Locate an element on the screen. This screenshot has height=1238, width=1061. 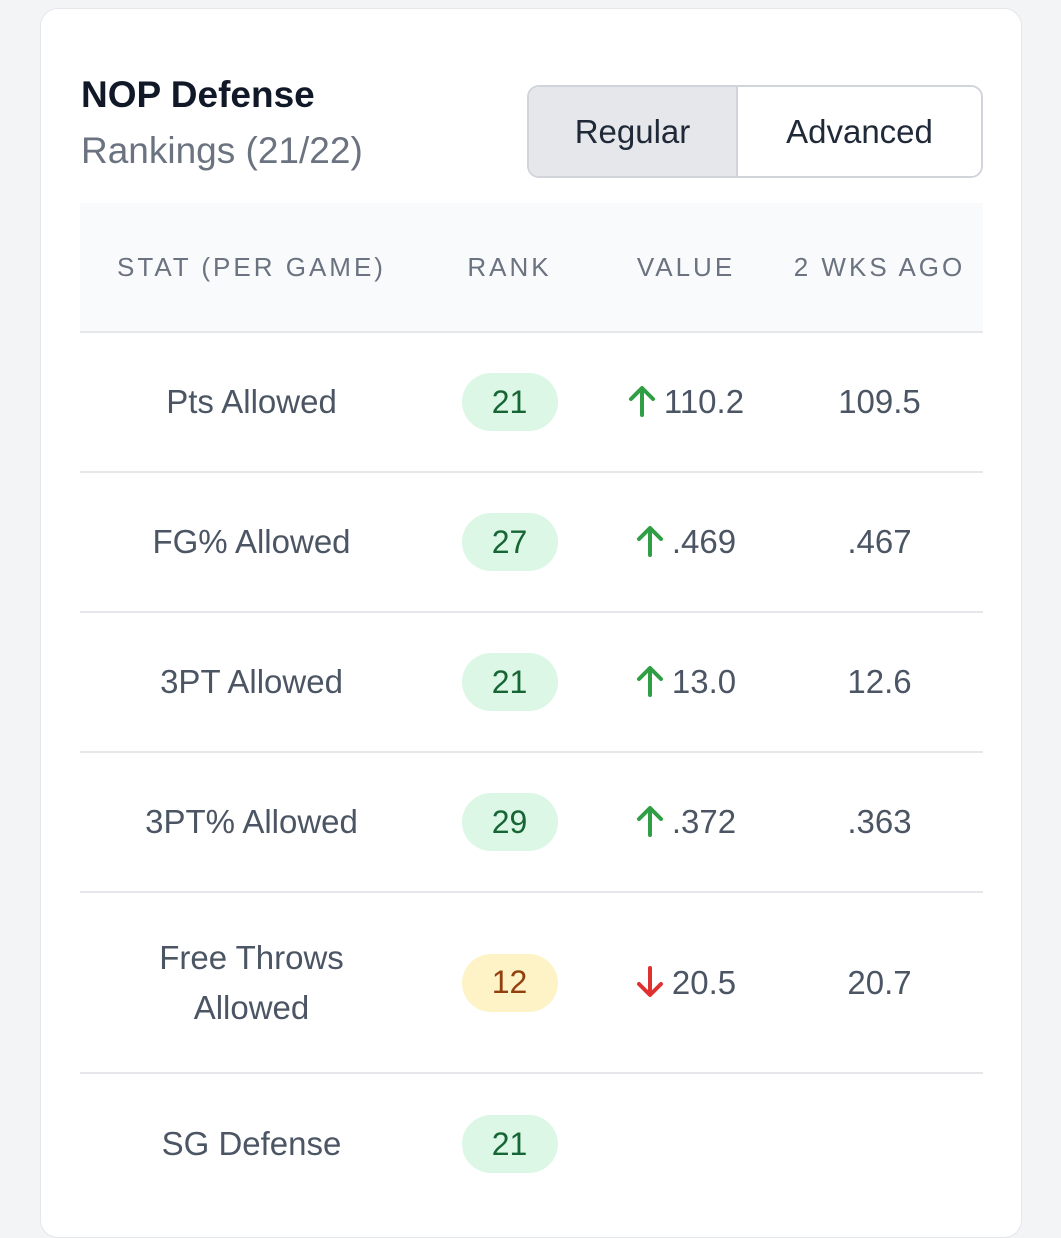
rank-badge: 27 is located at coordinates (509, 542).